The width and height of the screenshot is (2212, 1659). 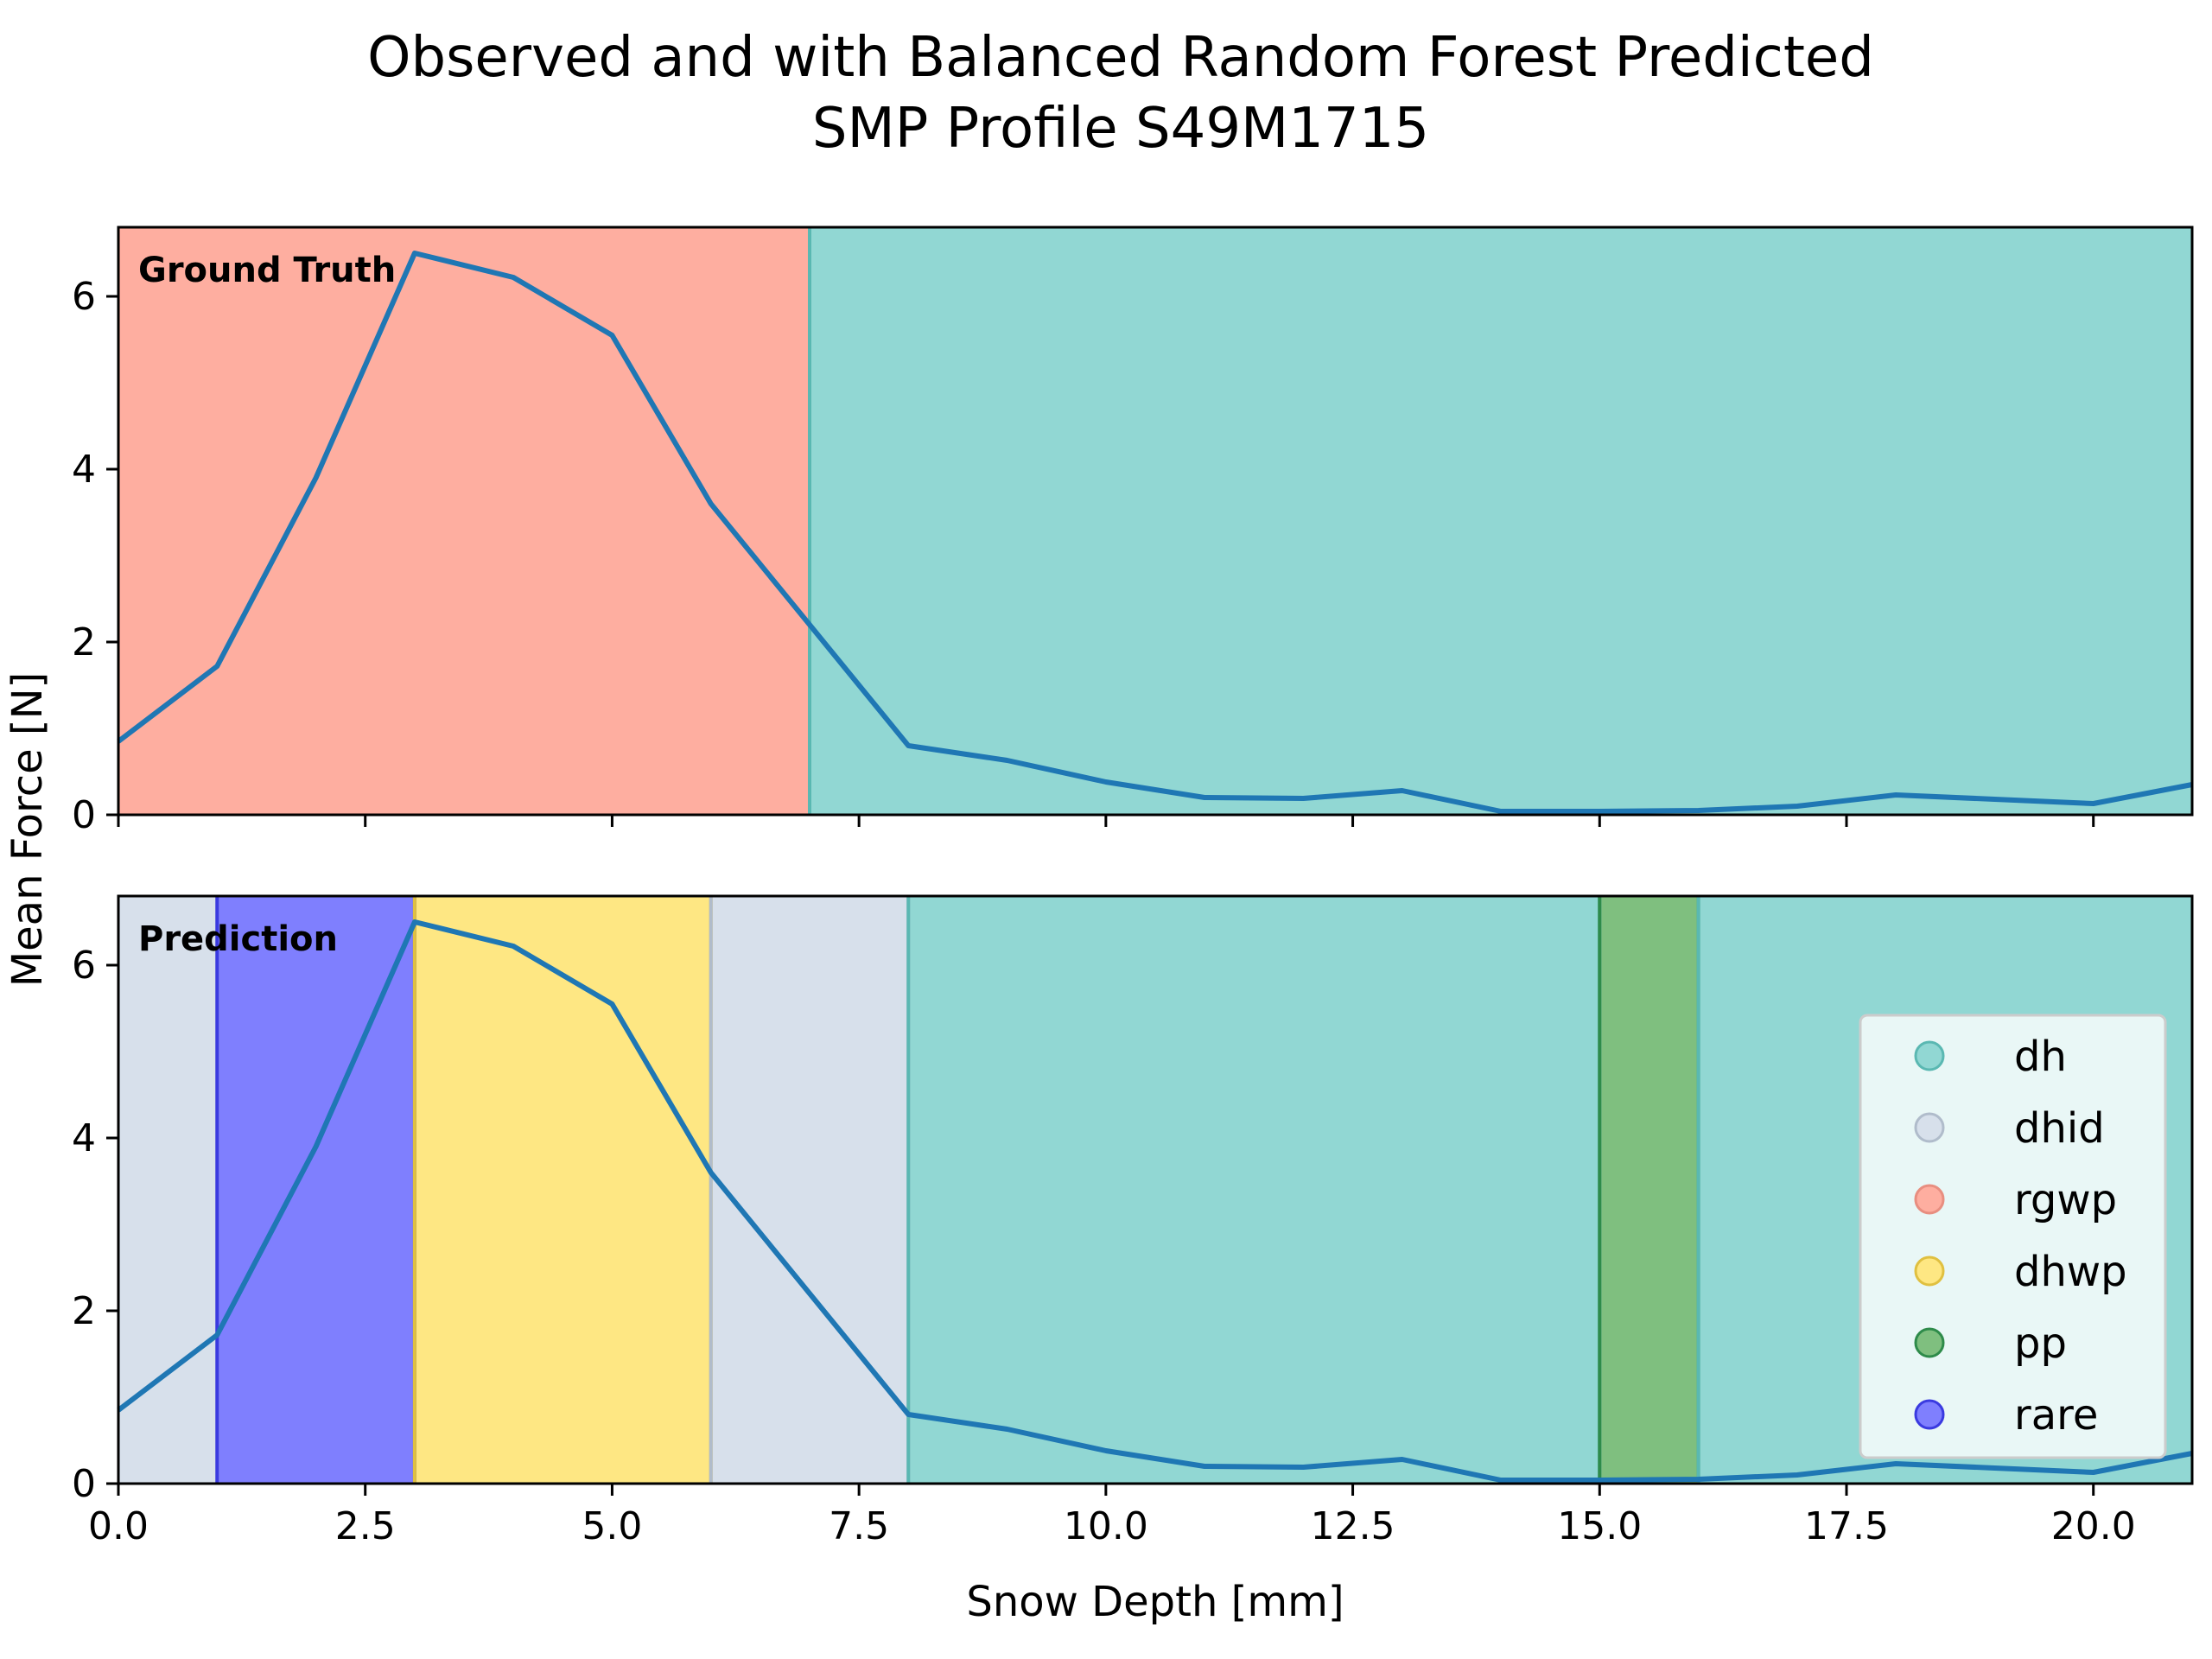 What do you see at coordinates (84, 1138) in the screenshot?
I see `bottom-y-tick-label-2: 4` at bounding box center [84, 1138].